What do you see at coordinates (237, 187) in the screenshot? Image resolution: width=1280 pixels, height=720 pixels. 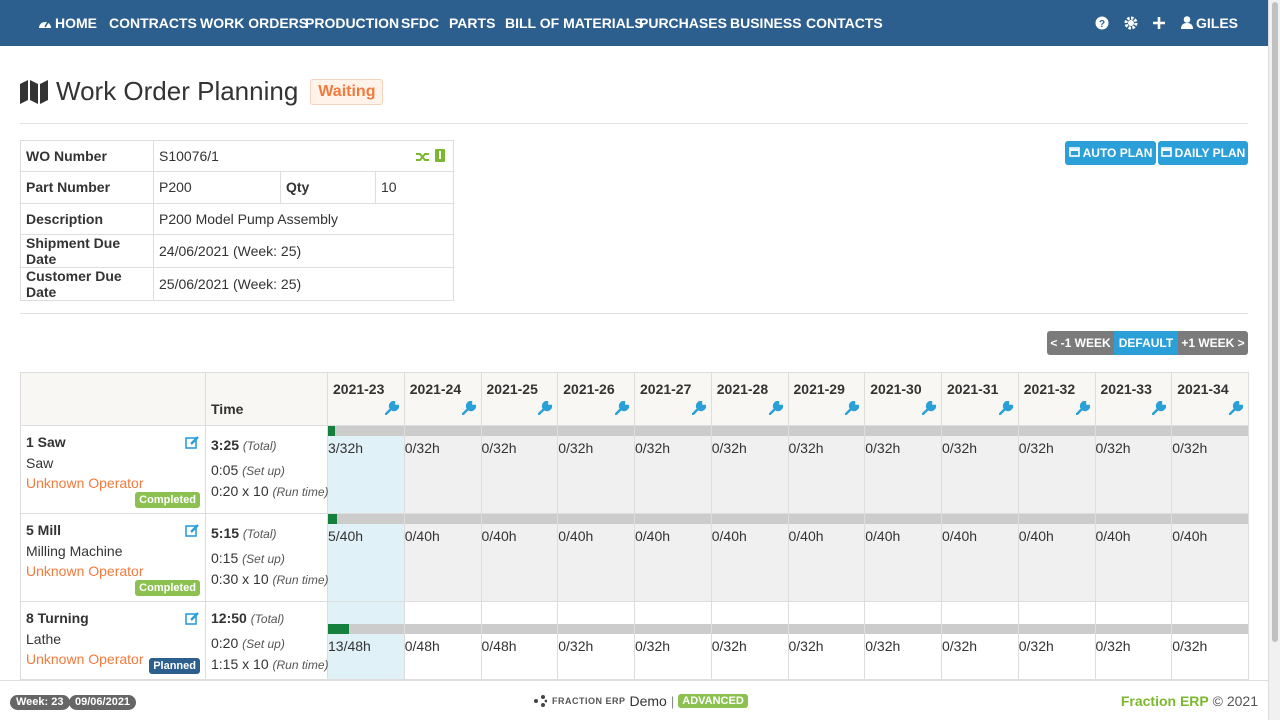 I see `info-row: Part Number P200 Qty 10` at bounding box center [237, 187].